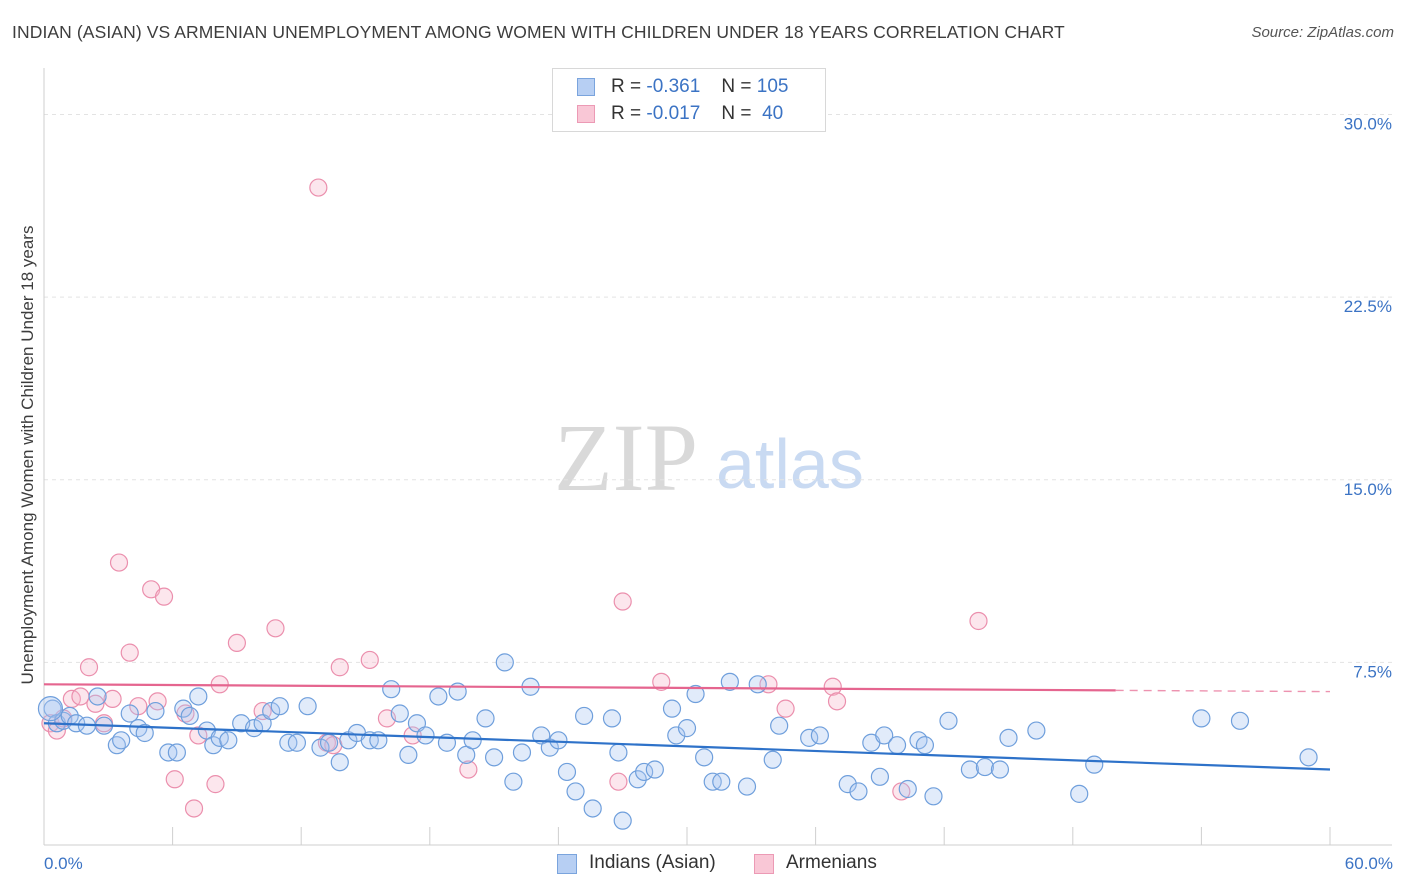  What do you see at coordinates (1368, 124) in the screenshot?
I see `y-tick-label: 30.0%` at bounding box center [1368, 124].